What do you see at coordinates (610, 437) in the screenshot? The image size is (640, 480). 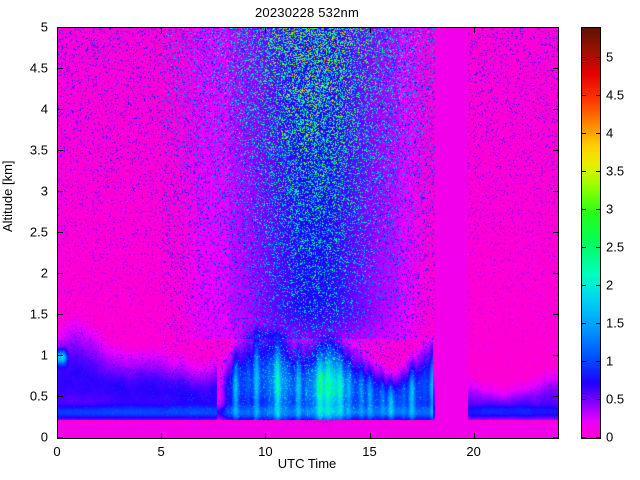 I see `colorbar-tick-label: 0` at bounding box center [610, 437].